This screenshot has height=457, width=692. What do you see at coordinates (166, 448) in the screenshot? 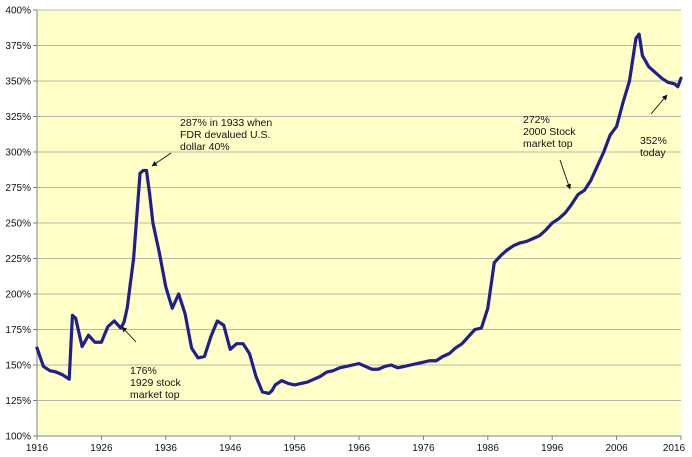
I see `x-tick-label: 1936` at bounding box center [166, 448].